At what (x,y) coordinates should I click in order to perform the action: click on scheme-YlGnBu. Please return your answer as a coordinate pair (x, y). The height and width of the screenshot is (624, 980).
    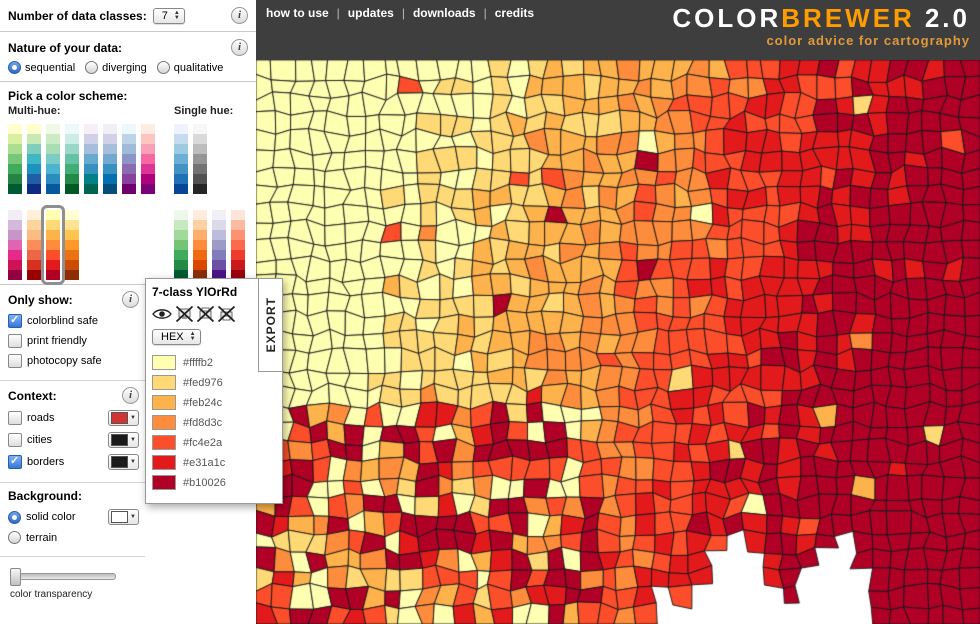
    Looking at the image, I should click on (34, 159).